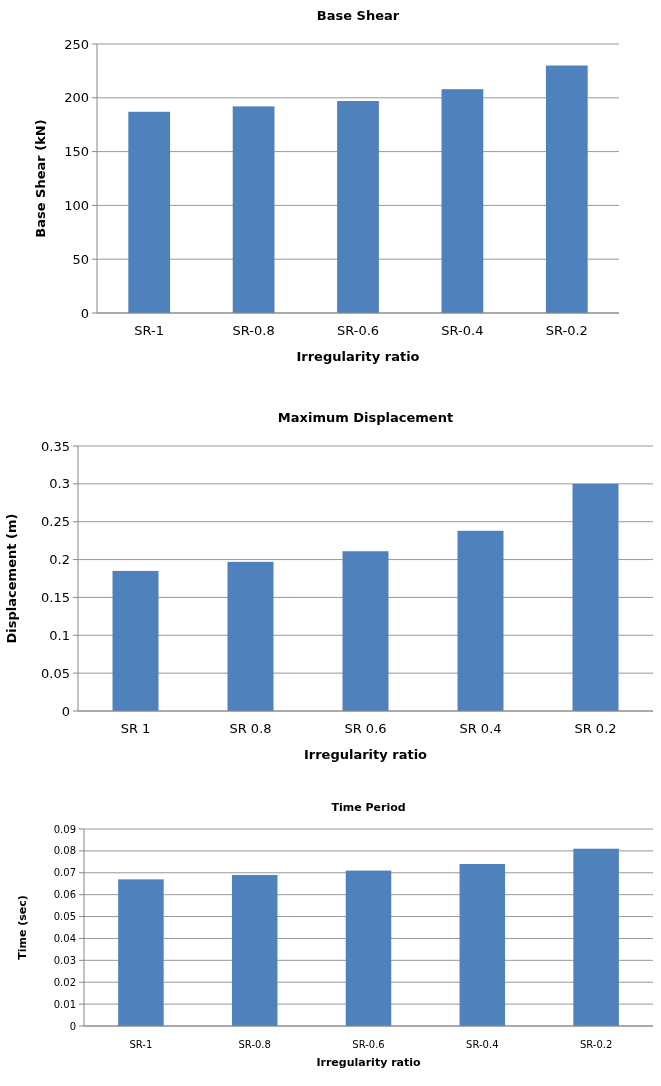 This screenshot has height=1086, width=661. Describe the element at coordinates (40, 178) in the screenshot. I see `y-axis-title: Base Shear (kN)` at that location.